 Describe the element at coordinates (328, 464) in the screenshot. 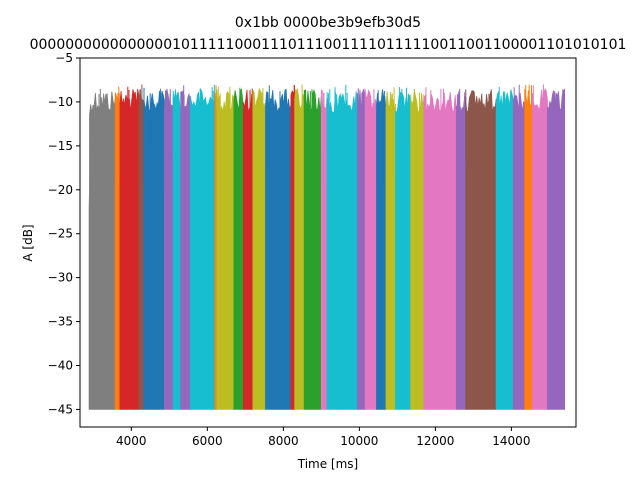

I see `x-axis-label: Time [ms]` at that location.